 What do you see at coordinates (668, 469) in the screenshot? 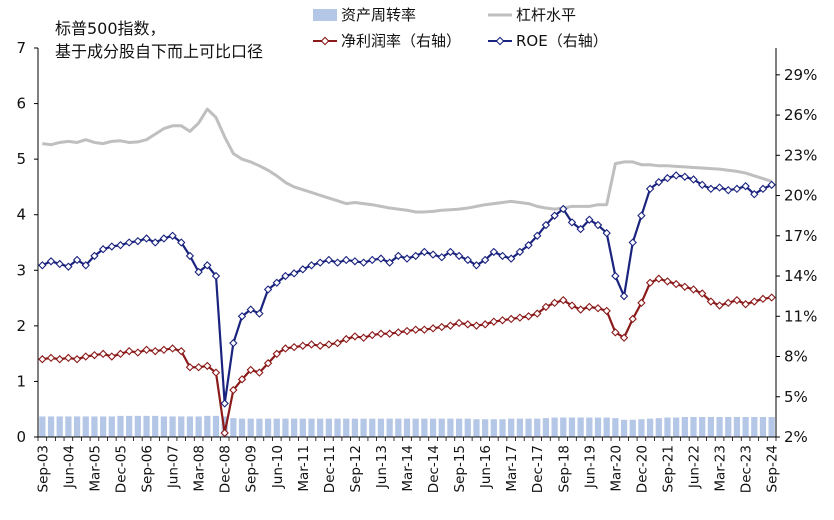
I see `x-axis-tick-label: Sep-21` at bounding box center [668, 469].